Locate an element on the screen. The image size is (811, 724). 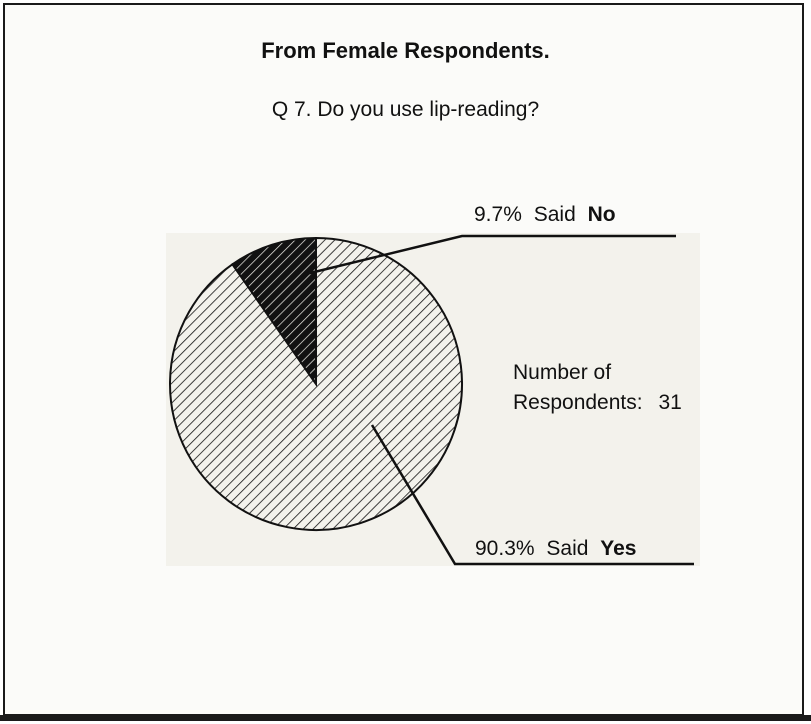
slice-label-yes-answer: Yes is located at coordinates (618, 548).